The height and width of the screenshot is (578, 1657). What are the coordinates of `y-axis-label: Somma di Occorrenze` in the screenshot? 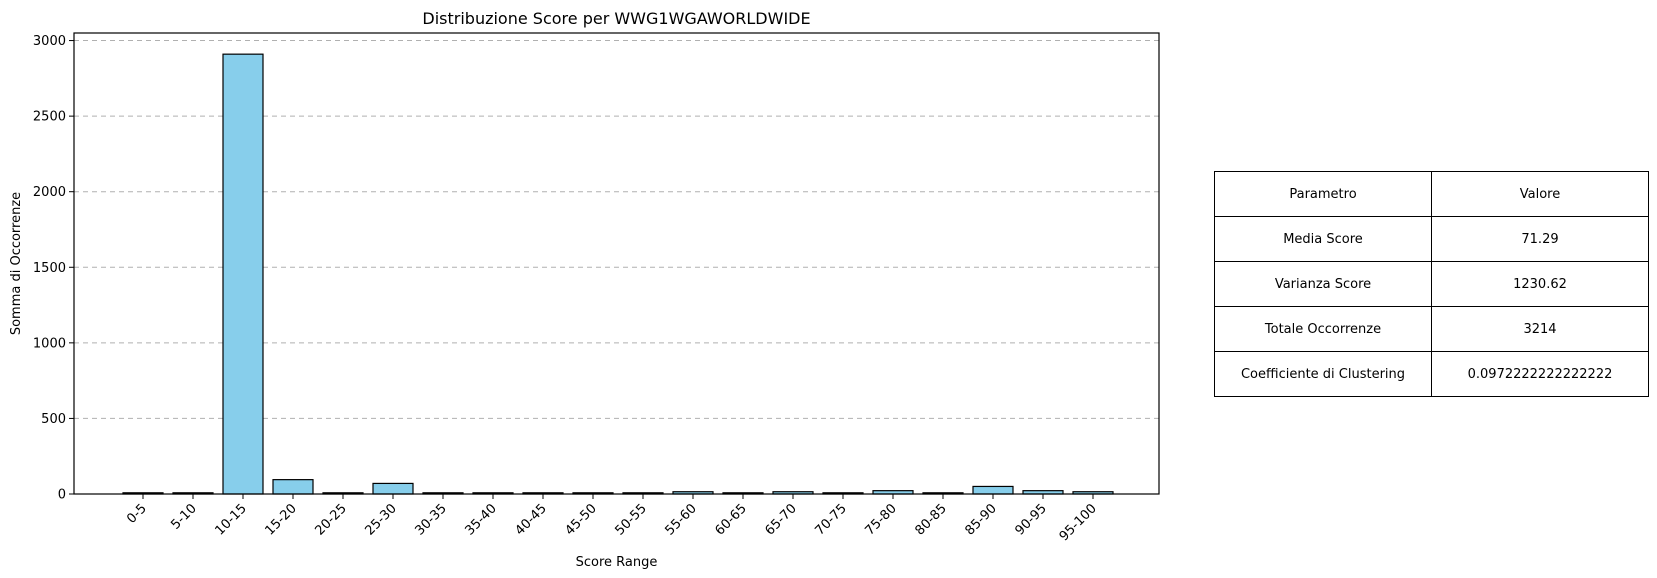 It's located at (16, 263).